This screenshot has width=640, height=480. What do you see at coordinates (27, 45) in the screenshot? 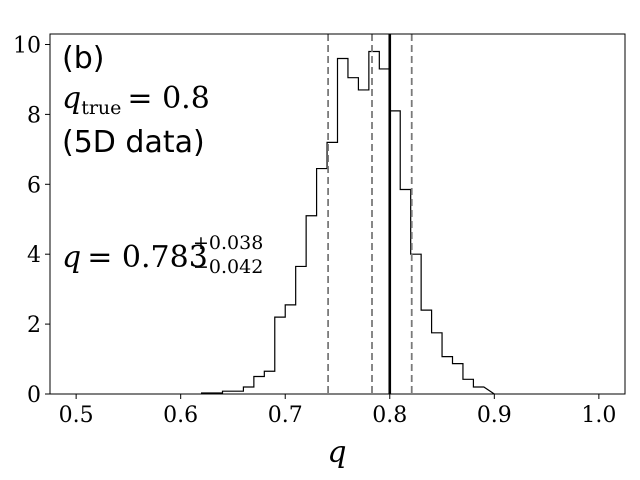
I see `y-tick-label: 10` at bounding box center [27, 45].